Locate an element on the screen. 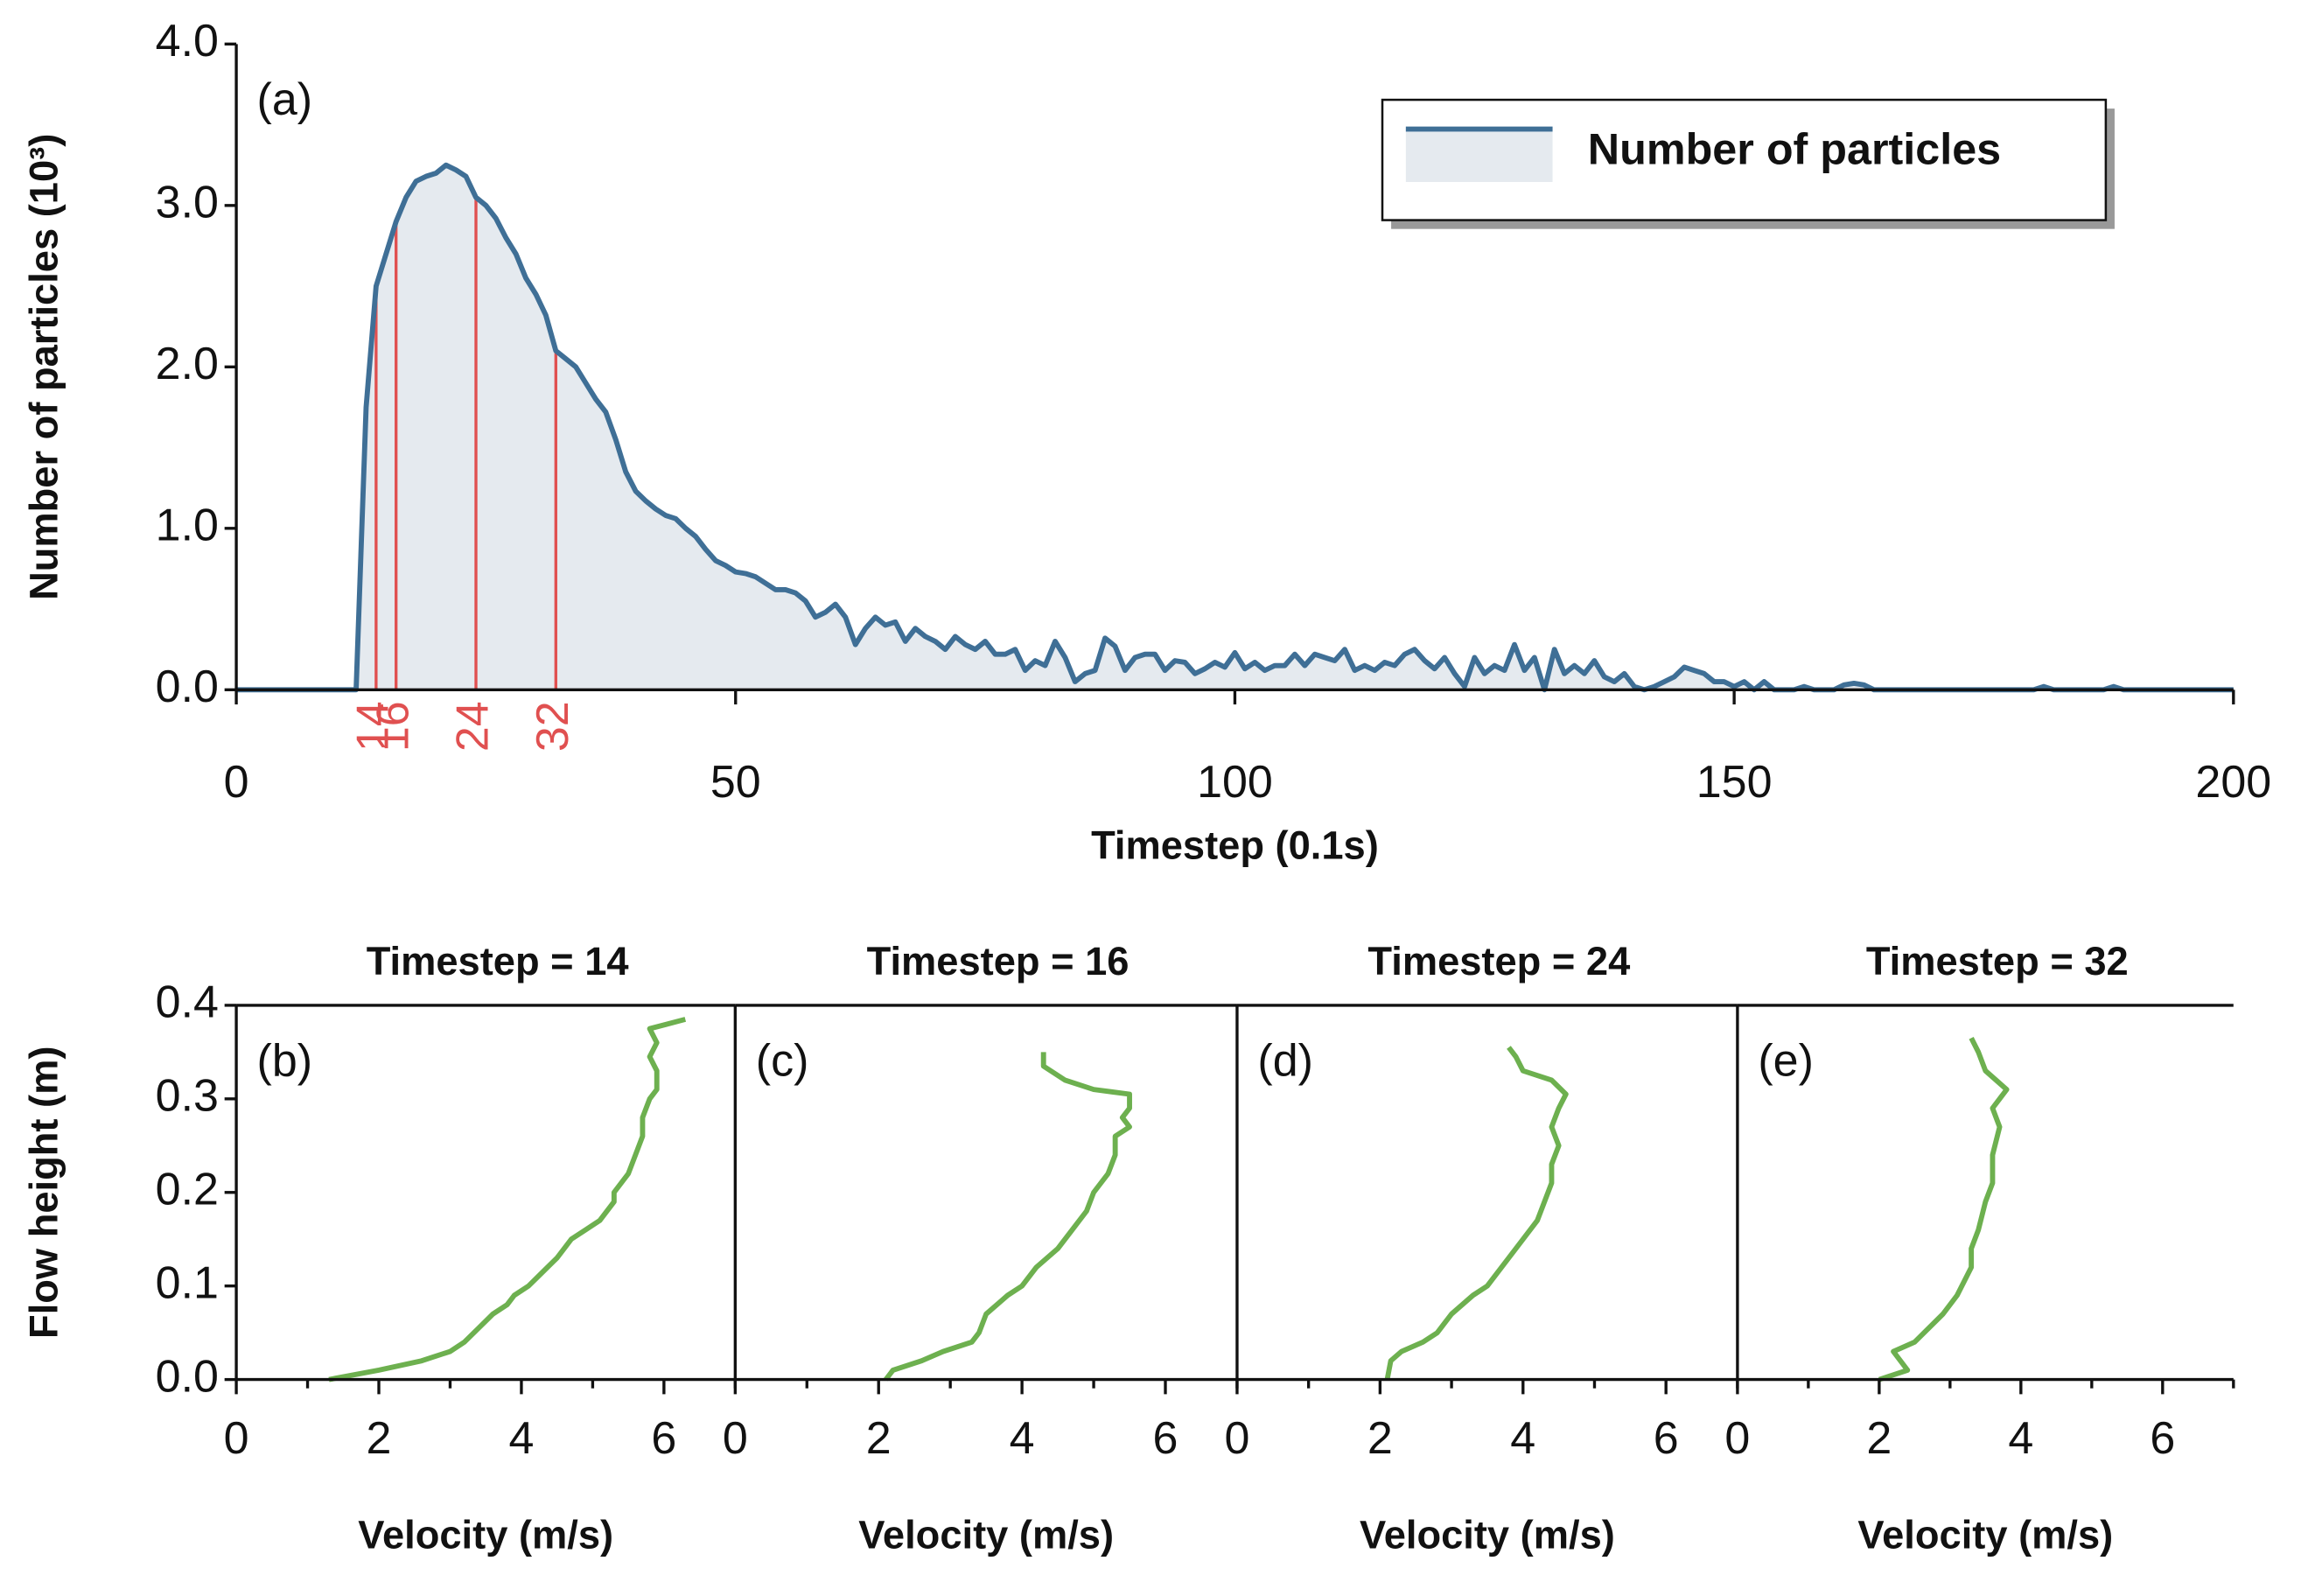  y-tick-label: 1.0 is located at coordinates (187, 525).